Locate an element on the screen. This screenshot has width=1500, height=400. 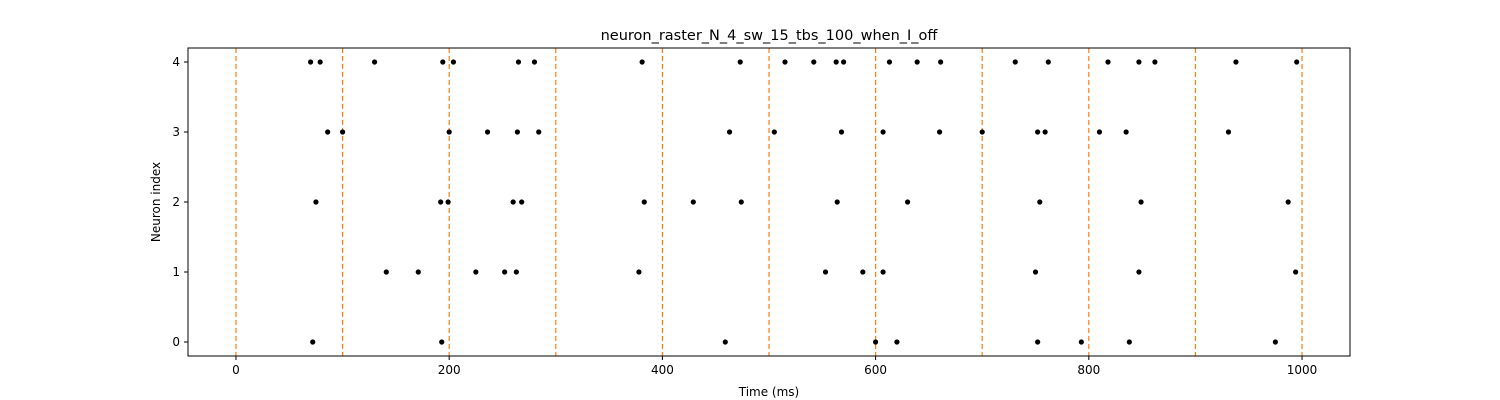
x-tick-label: 600 is located at coordinates (875, 370).